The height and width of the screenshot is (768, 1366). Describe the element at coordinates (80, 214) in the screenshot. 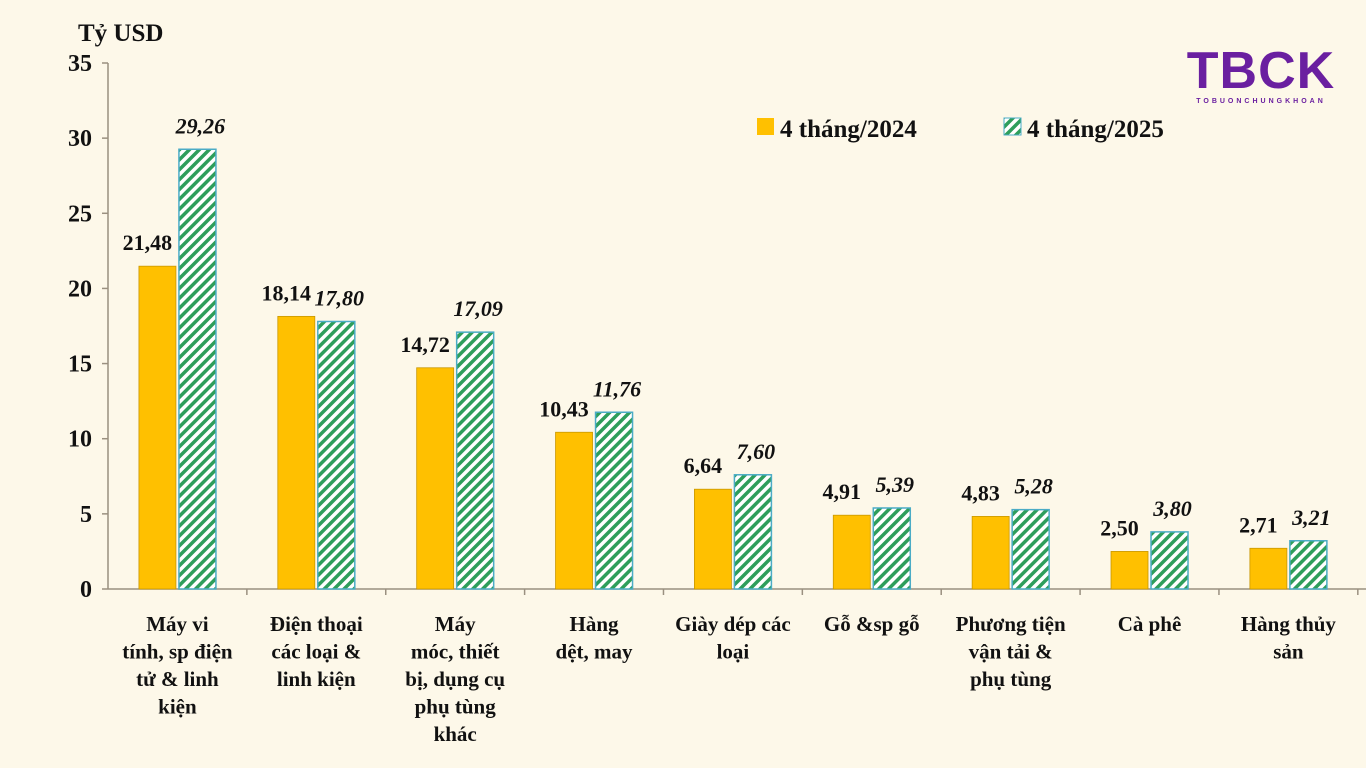

I see `y-tick-label: 25` at that location.